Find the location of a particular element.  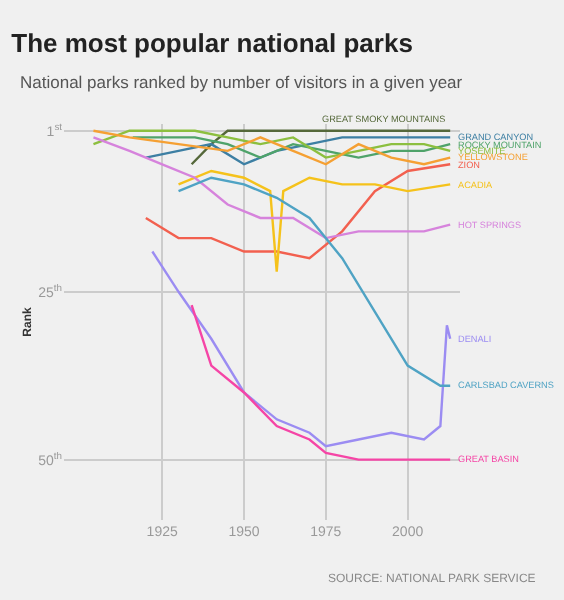

chart-subtitle: National parks ranked by number of visitors in a given year is located at coordinates (241, 82).